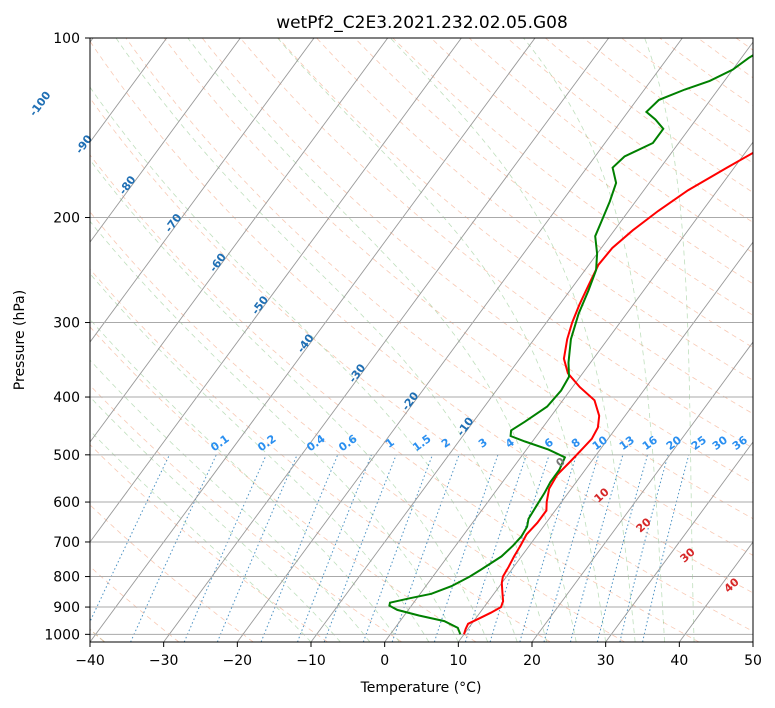  Describe the element at coordinates (218, 263) in the screenshot. I see `isotherm-label: -60` at that location.